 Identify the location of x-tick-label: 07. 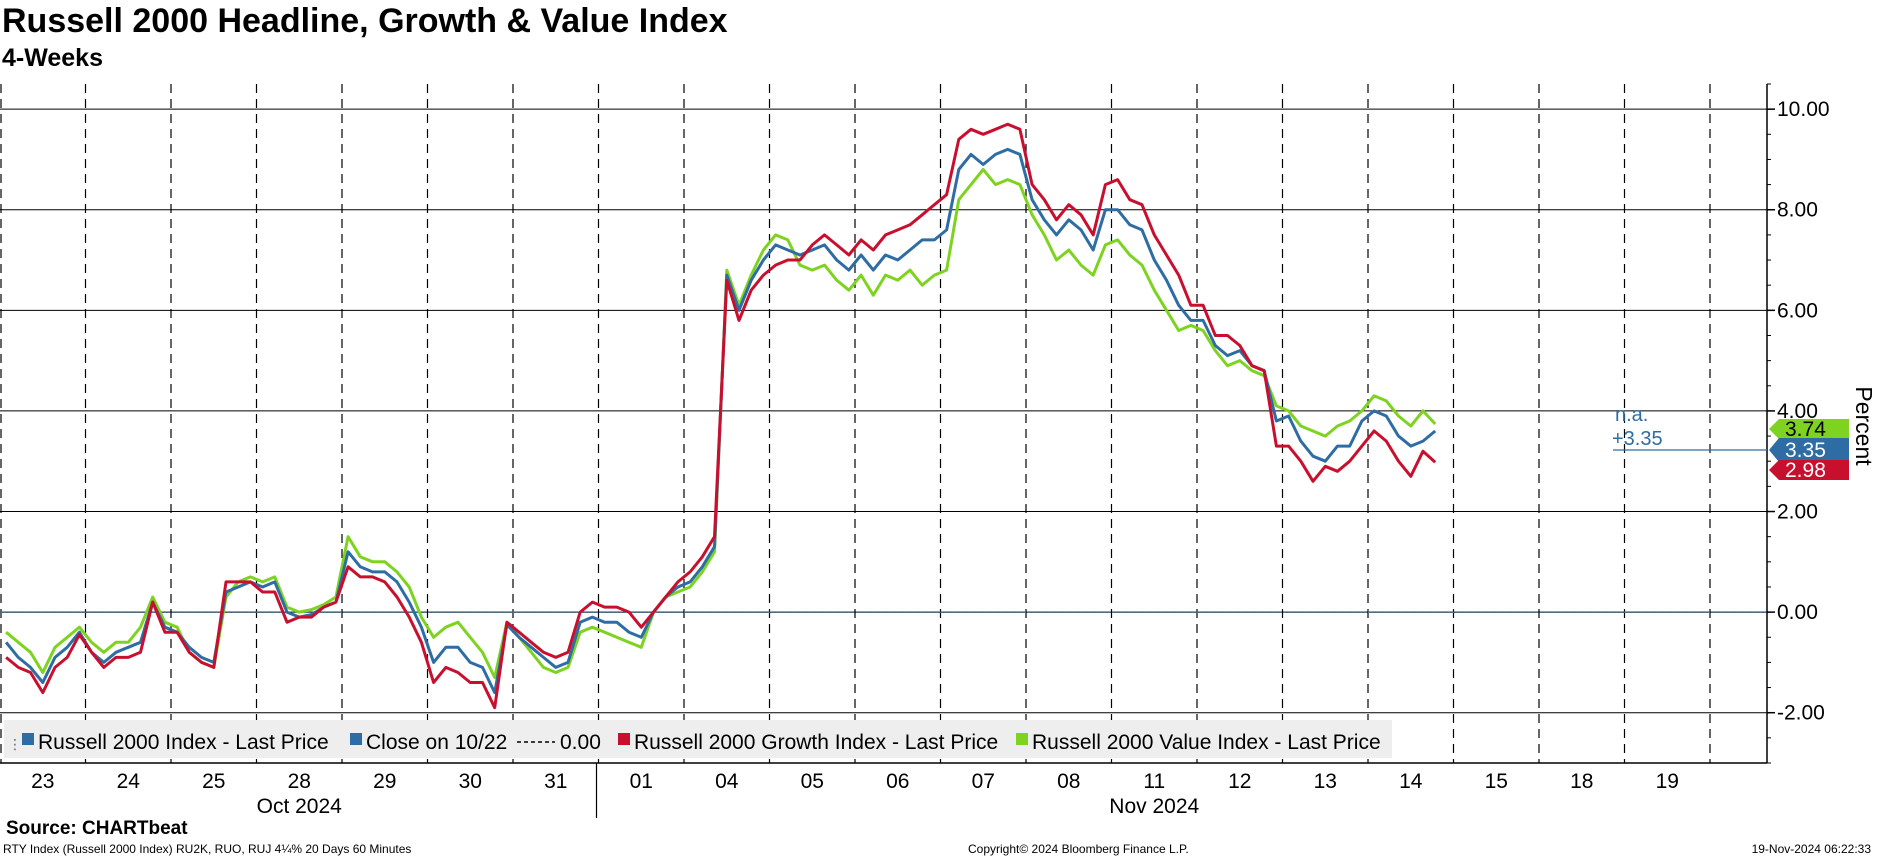
(983, 781).